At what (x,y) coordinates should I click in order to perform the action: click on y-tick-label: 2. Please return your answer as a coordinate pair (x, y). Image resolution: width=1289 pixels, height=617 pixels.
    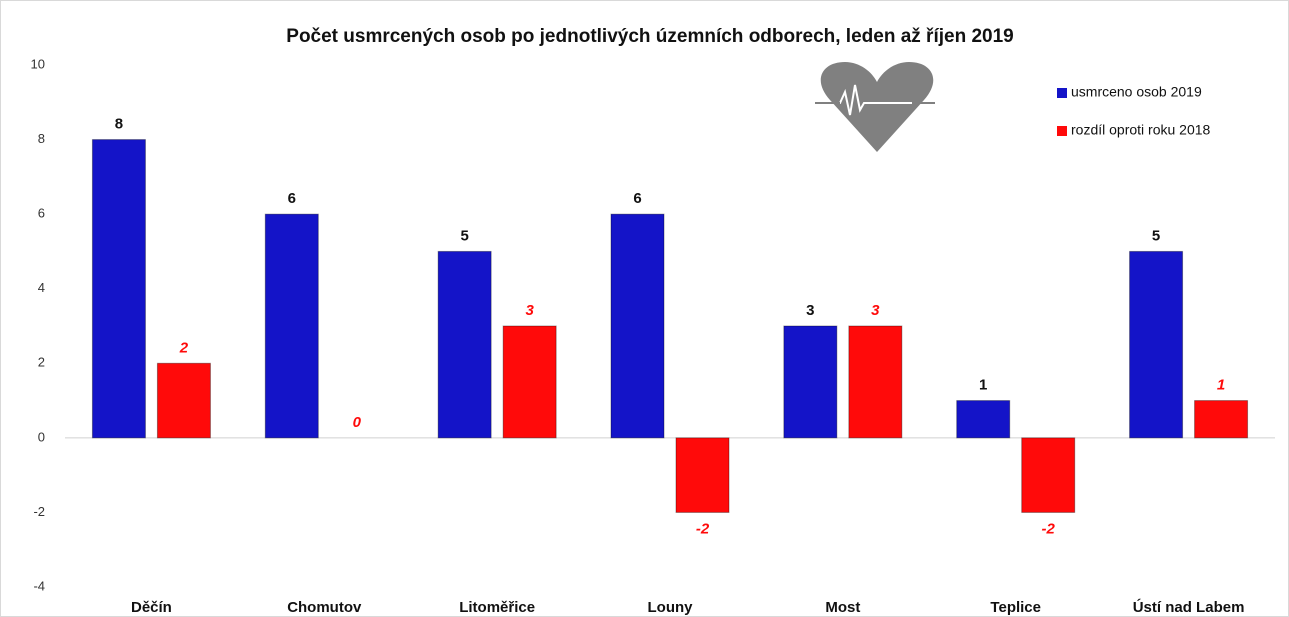
    Looking at the image, I should click on (41, 362).